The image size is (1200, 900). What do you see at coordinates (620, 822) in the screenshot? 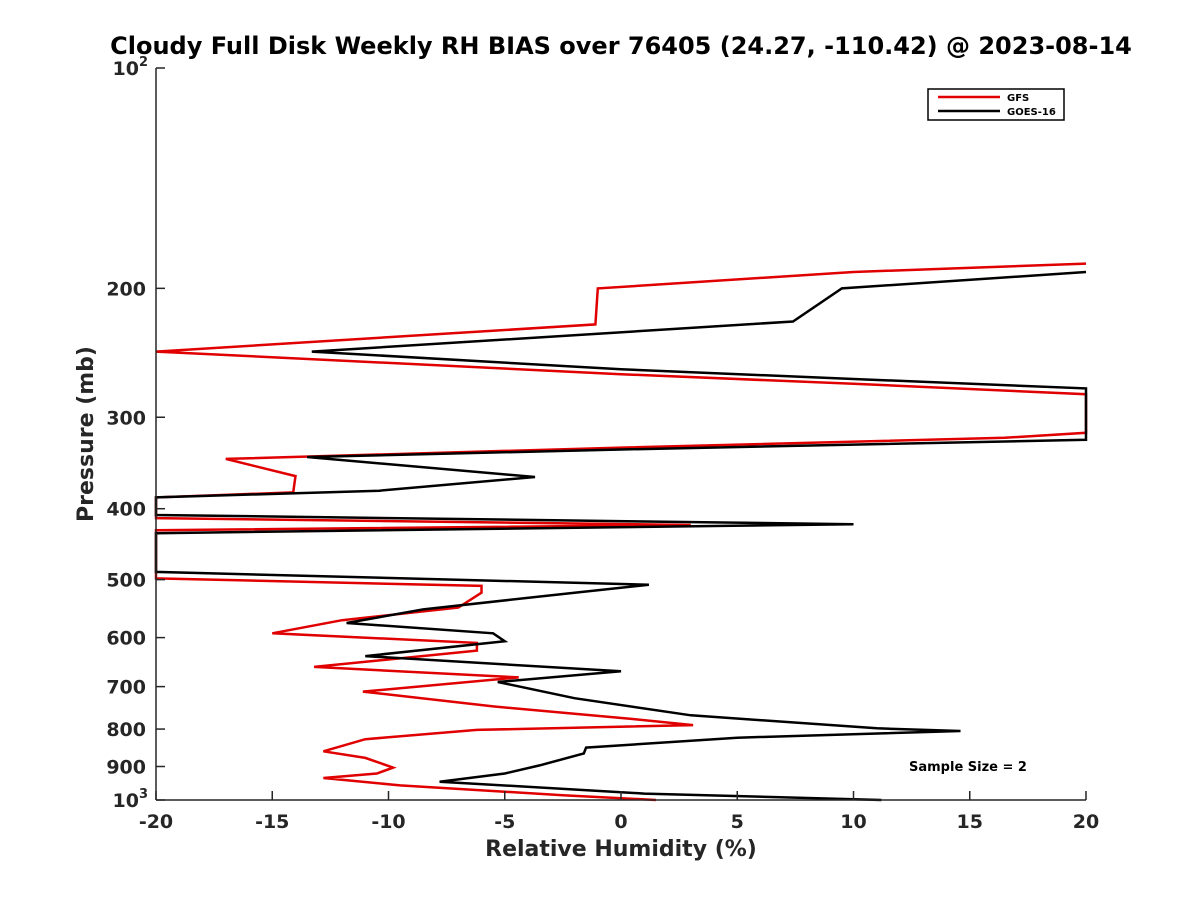
I see `x-tick-label: 0` at bounding box center [620, 822].